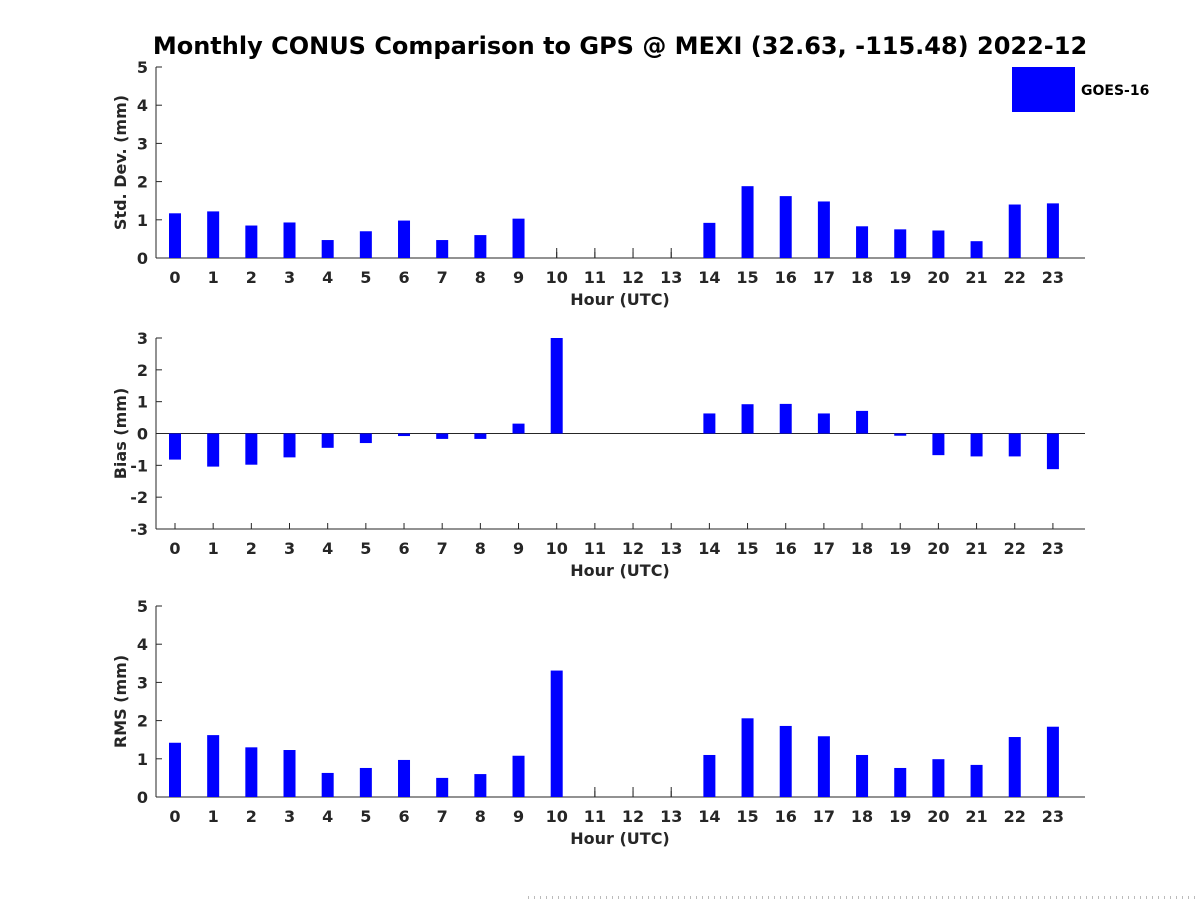 The image size is (1200, 900). Describe the element at coordinates (442, 548) in the screenshot. I see `x-tick-label: 7` at that location.